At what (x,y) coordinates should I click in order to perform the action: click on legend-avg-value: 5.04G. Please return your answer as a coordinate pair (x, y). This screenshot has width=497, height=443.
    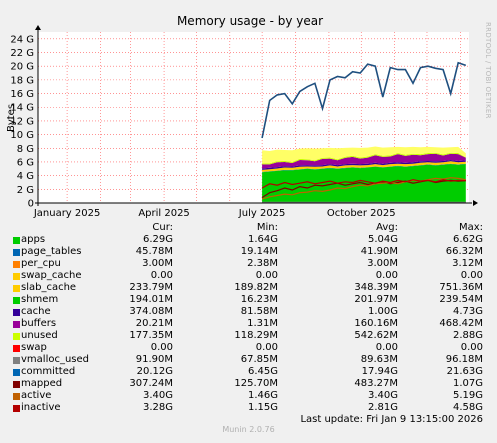
    Looking at the image, I should click on (382, 239).